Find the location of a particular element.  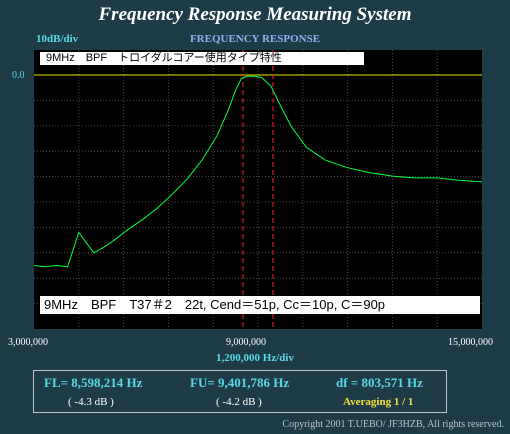

fu-db: ( -4.2 dB ) is located at coordinates (239, 402).